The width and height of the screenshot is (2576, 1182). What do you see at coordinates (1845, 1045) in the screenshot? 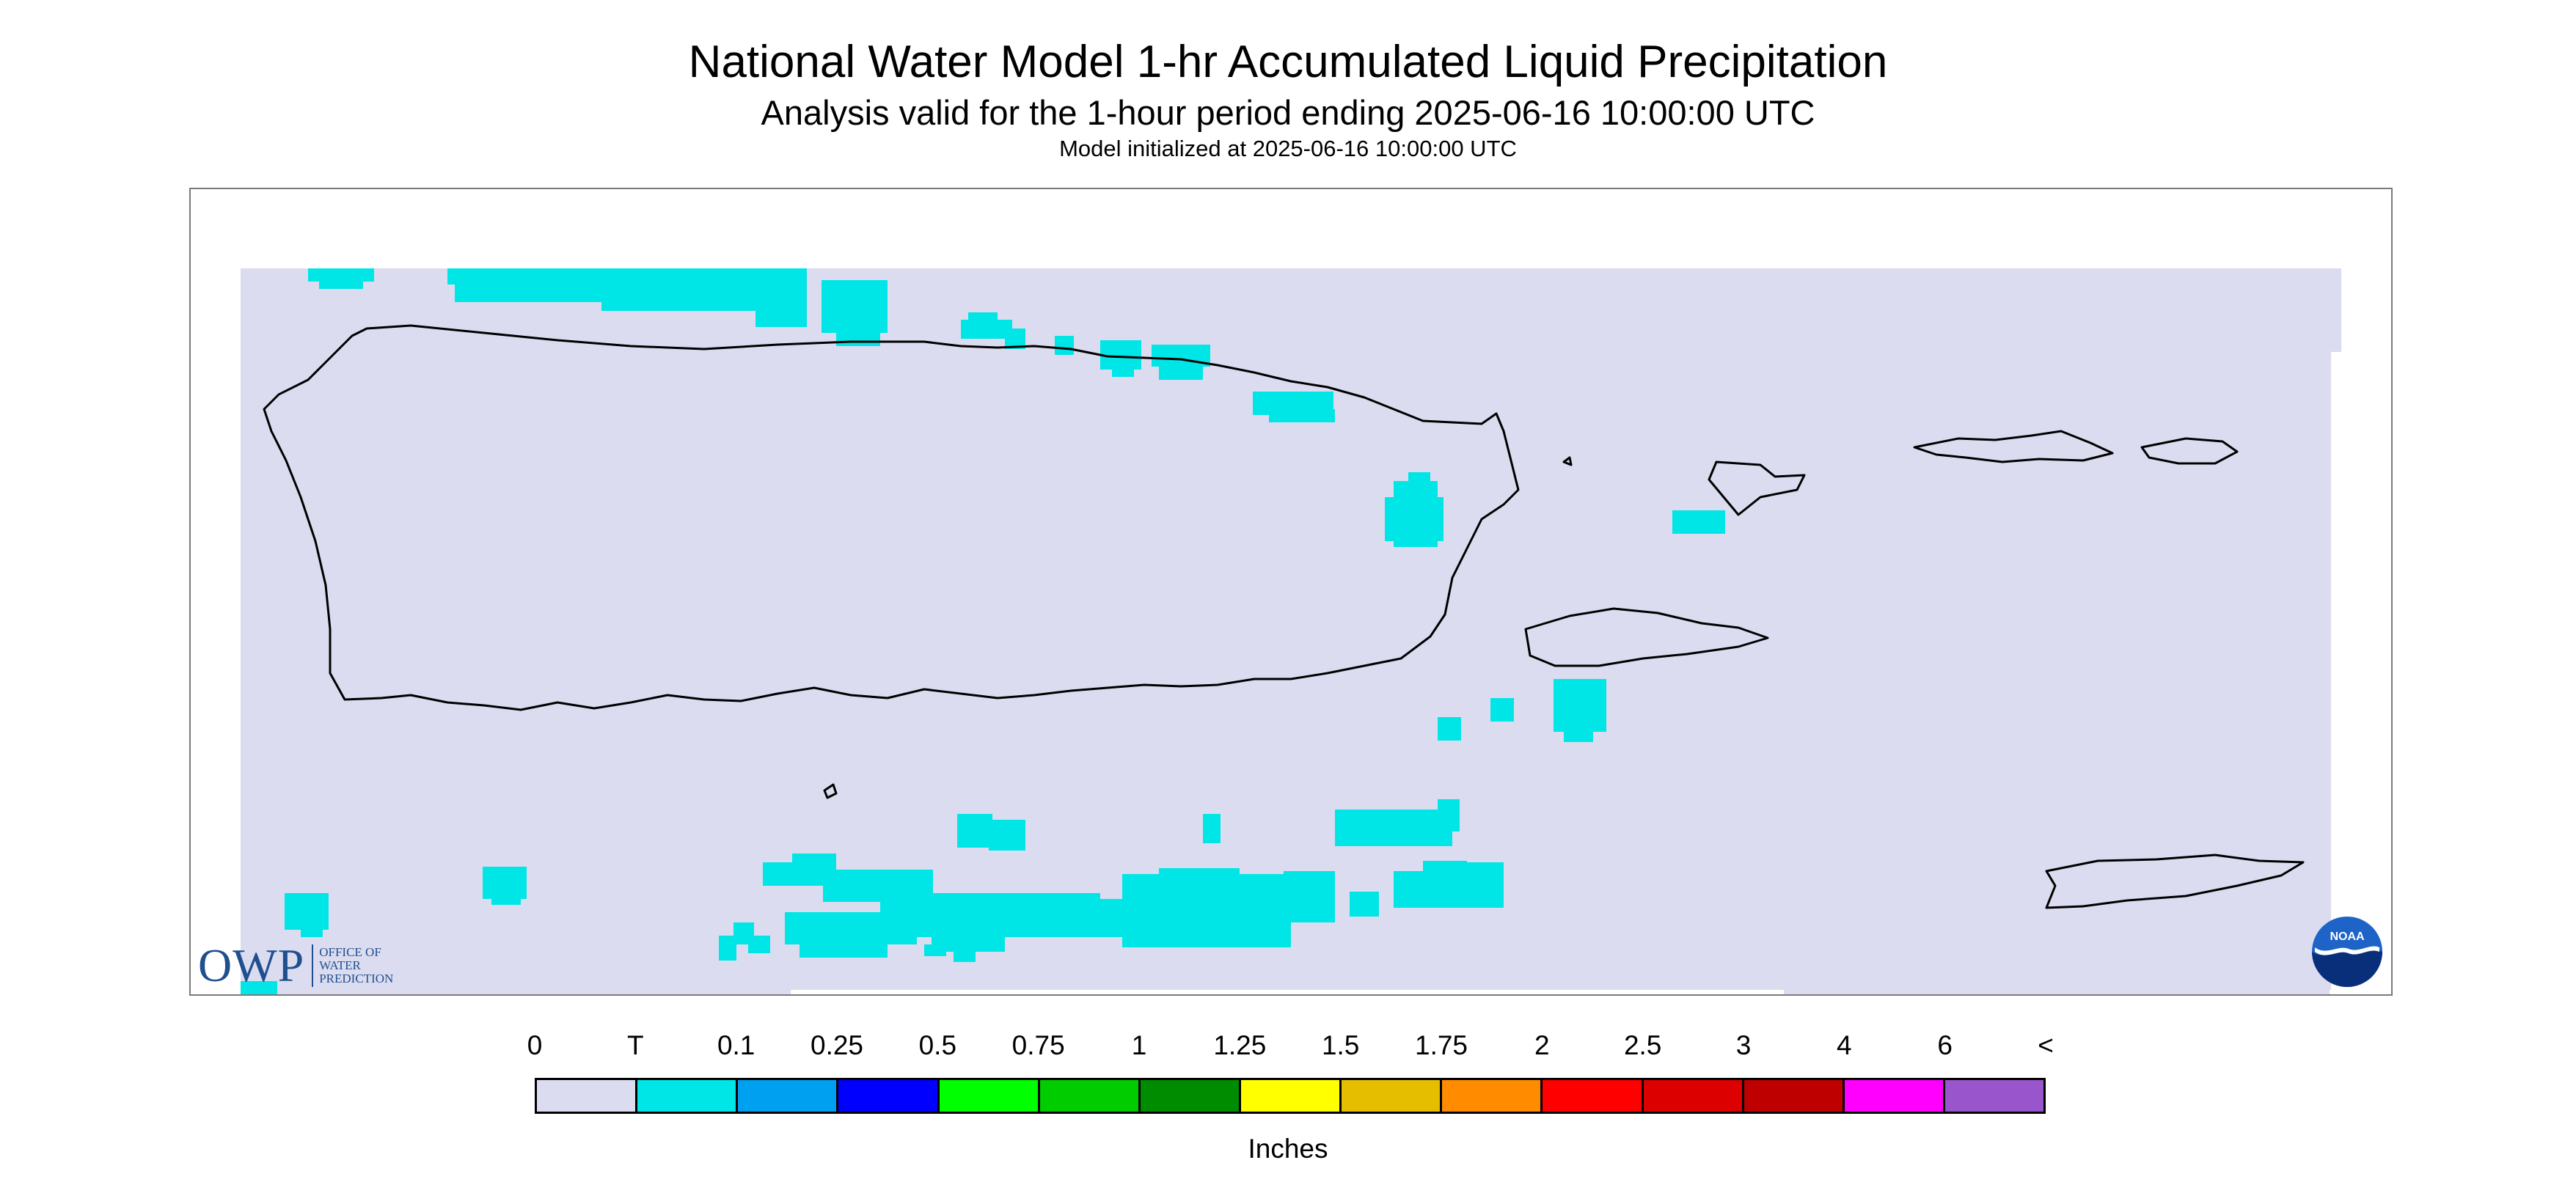
I see `legend-tick-label: 4` at bounding box center [1845, 1045].